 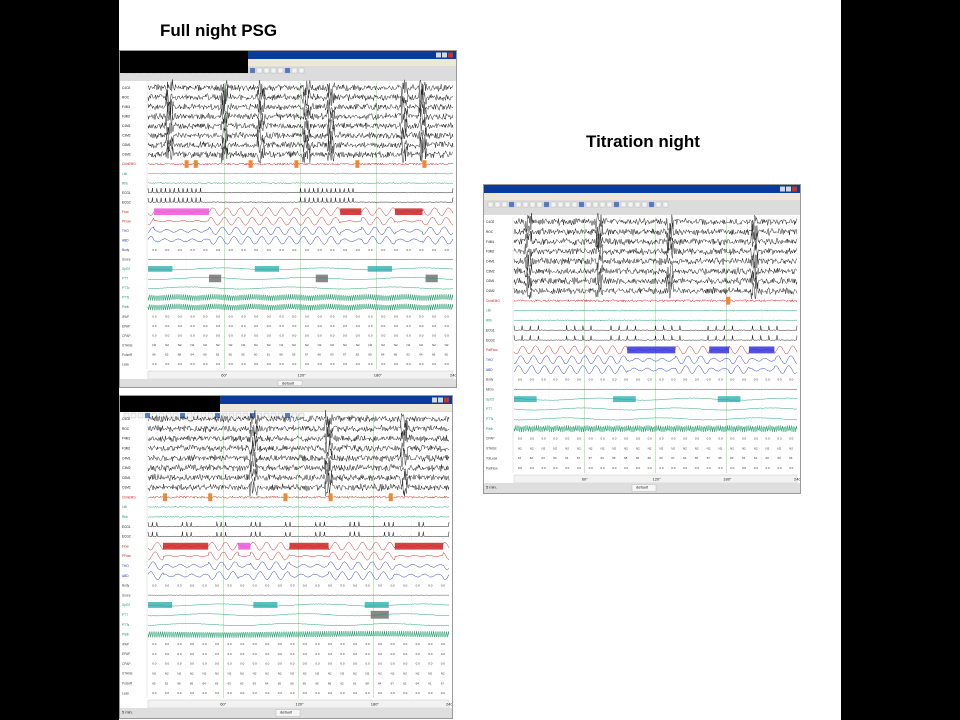 I want to click on channel-label: PTTs, so click(x=126, y=298).